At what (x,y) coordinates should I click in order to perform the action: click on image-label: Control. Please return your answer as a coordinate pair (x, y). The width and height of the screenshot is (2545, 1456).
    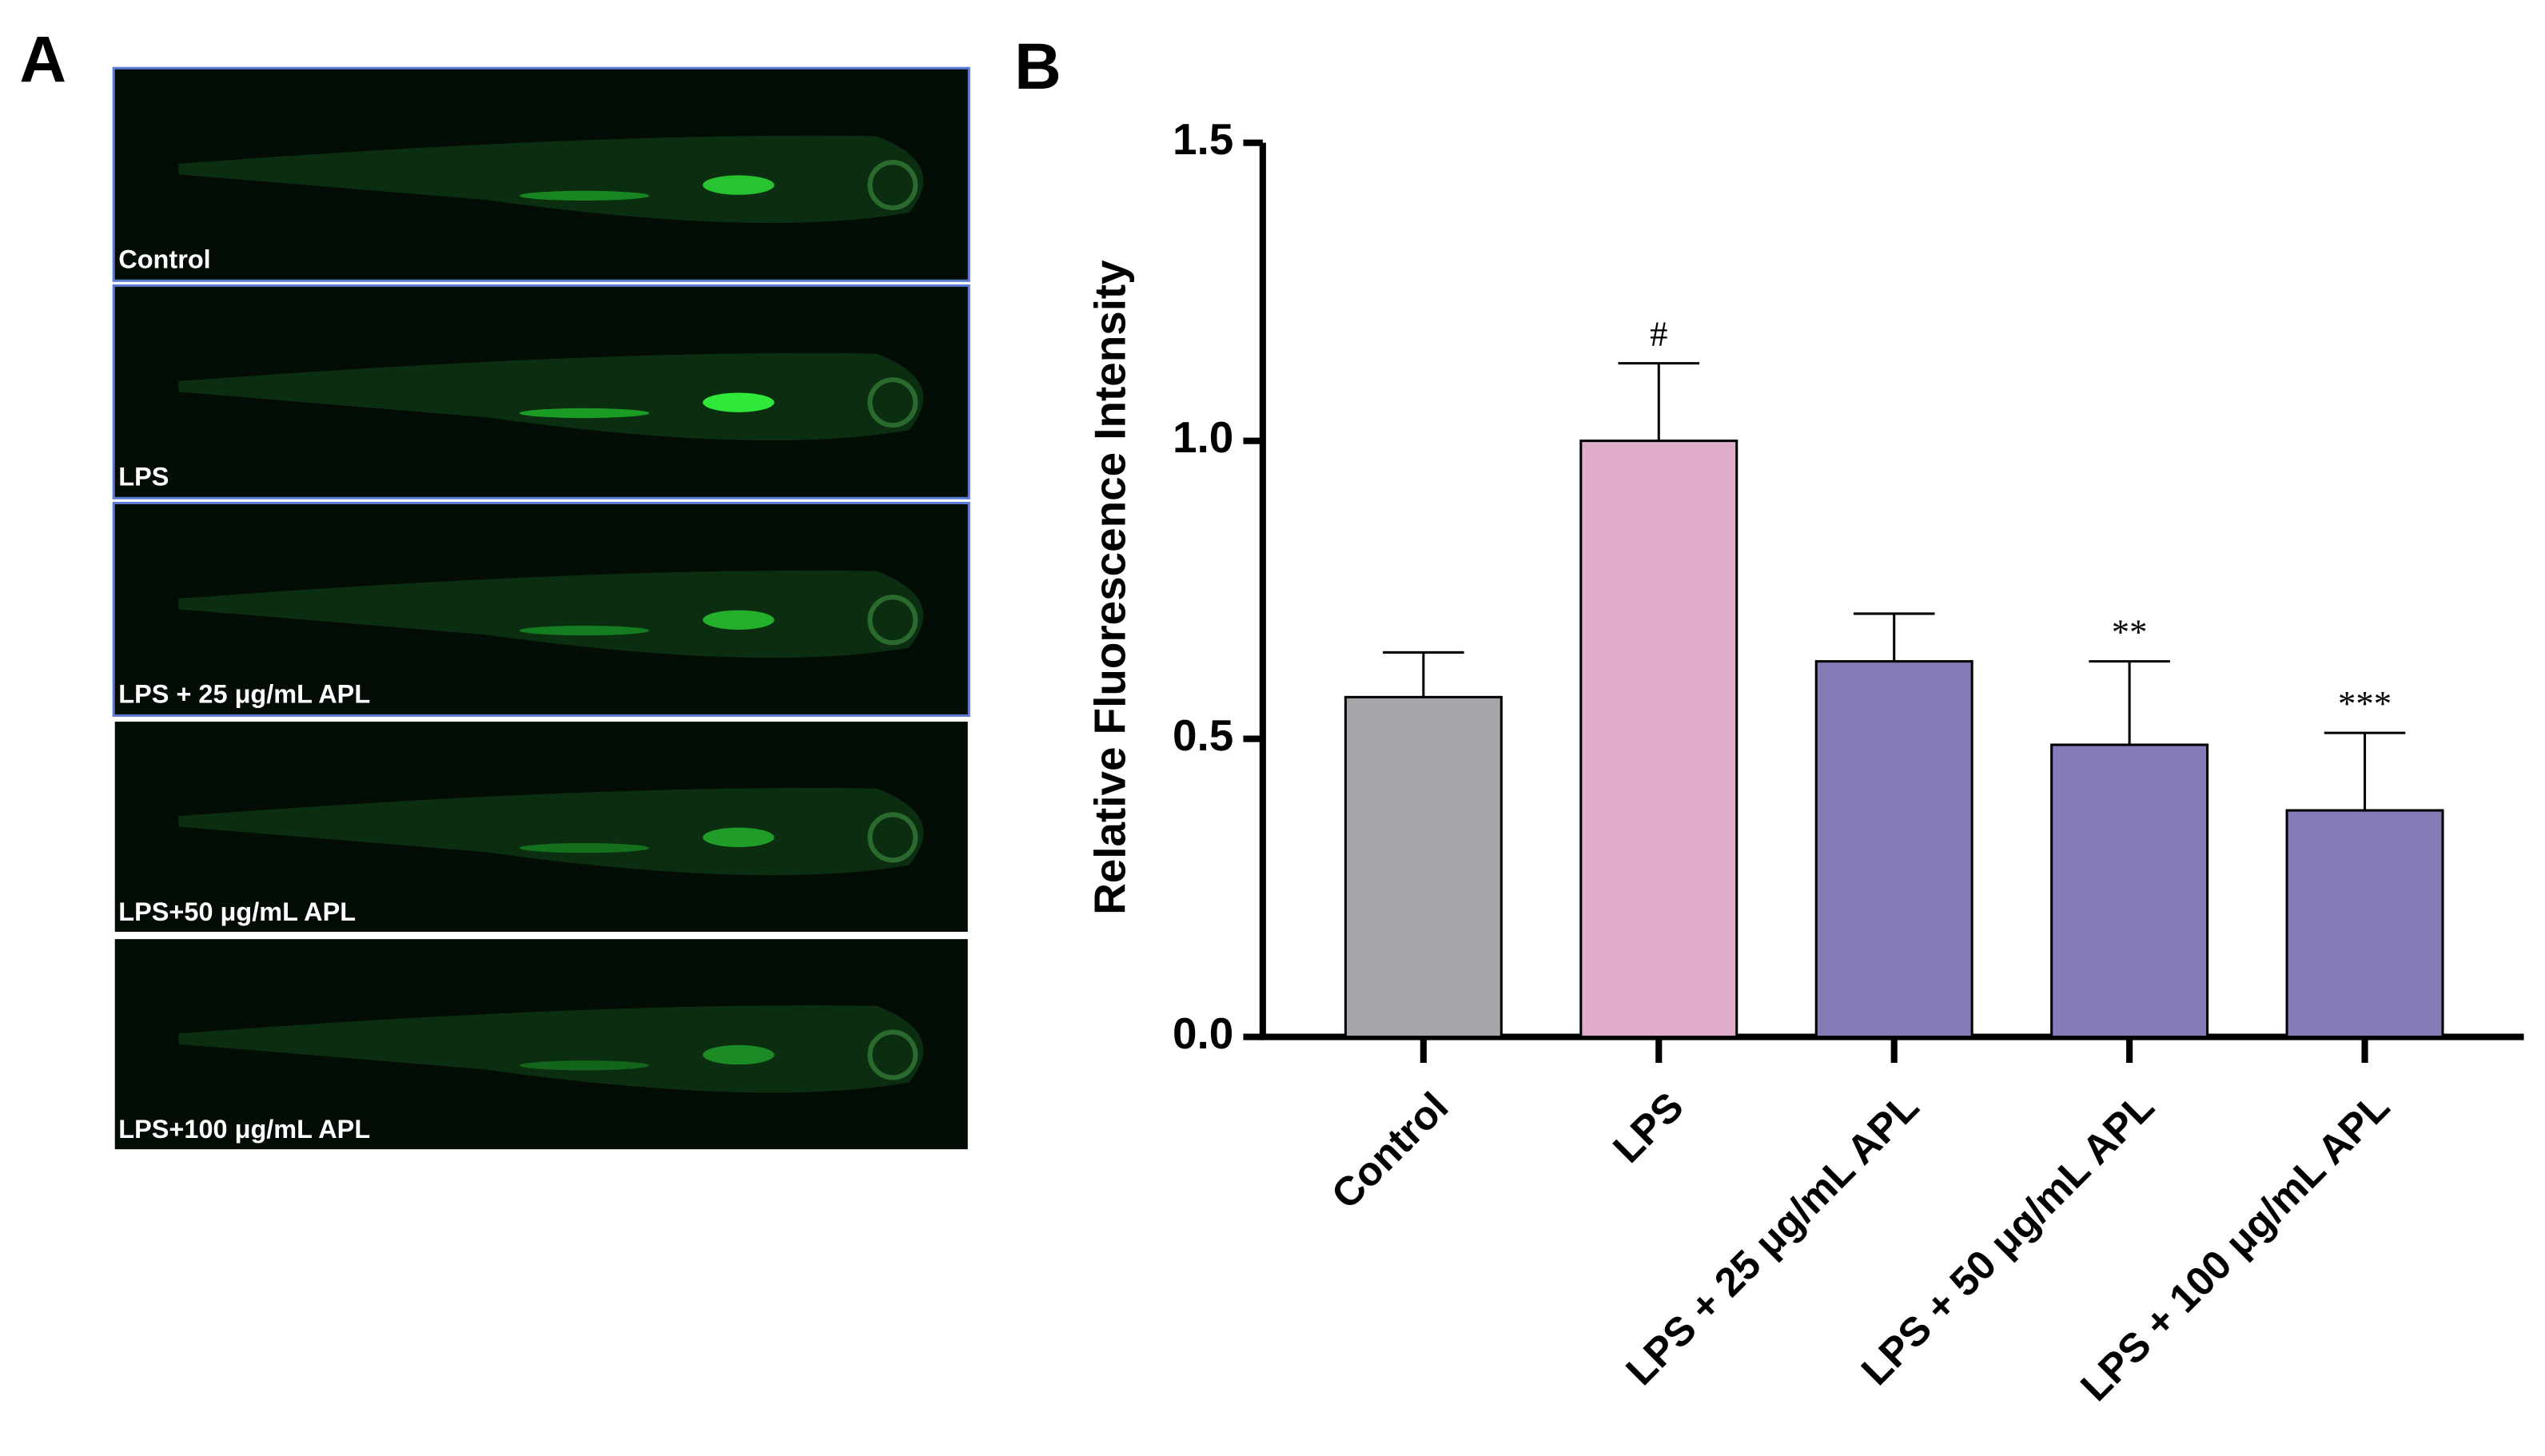
    Looking at the image, I should click on (164, 259).